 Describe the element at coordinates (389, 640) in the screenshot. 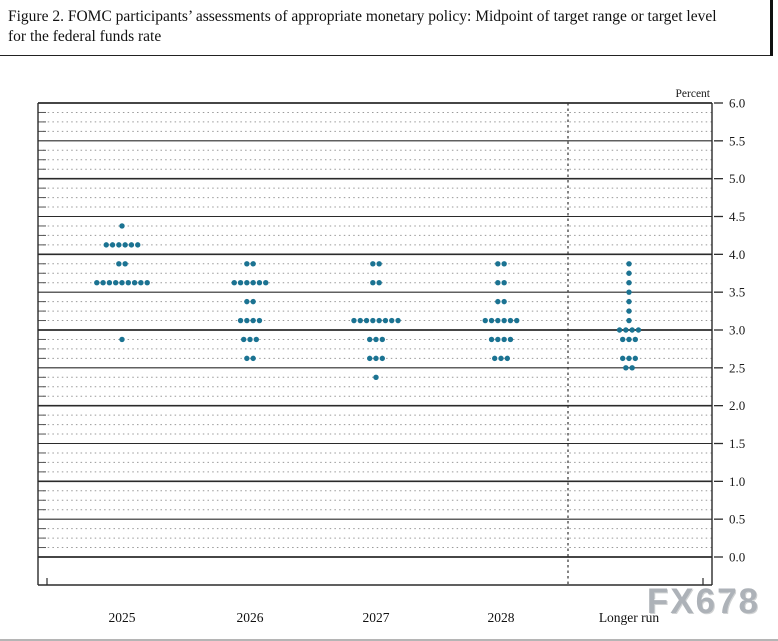

I see `page-bottom-border` at that location.